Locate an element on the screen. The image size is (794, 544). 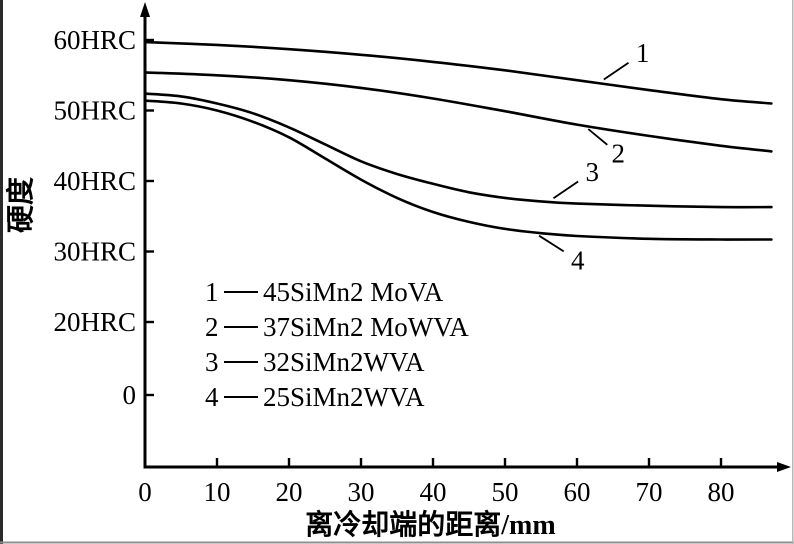
legend-label-4: 25SiMn2WVA is located at coordinates (344, 397).